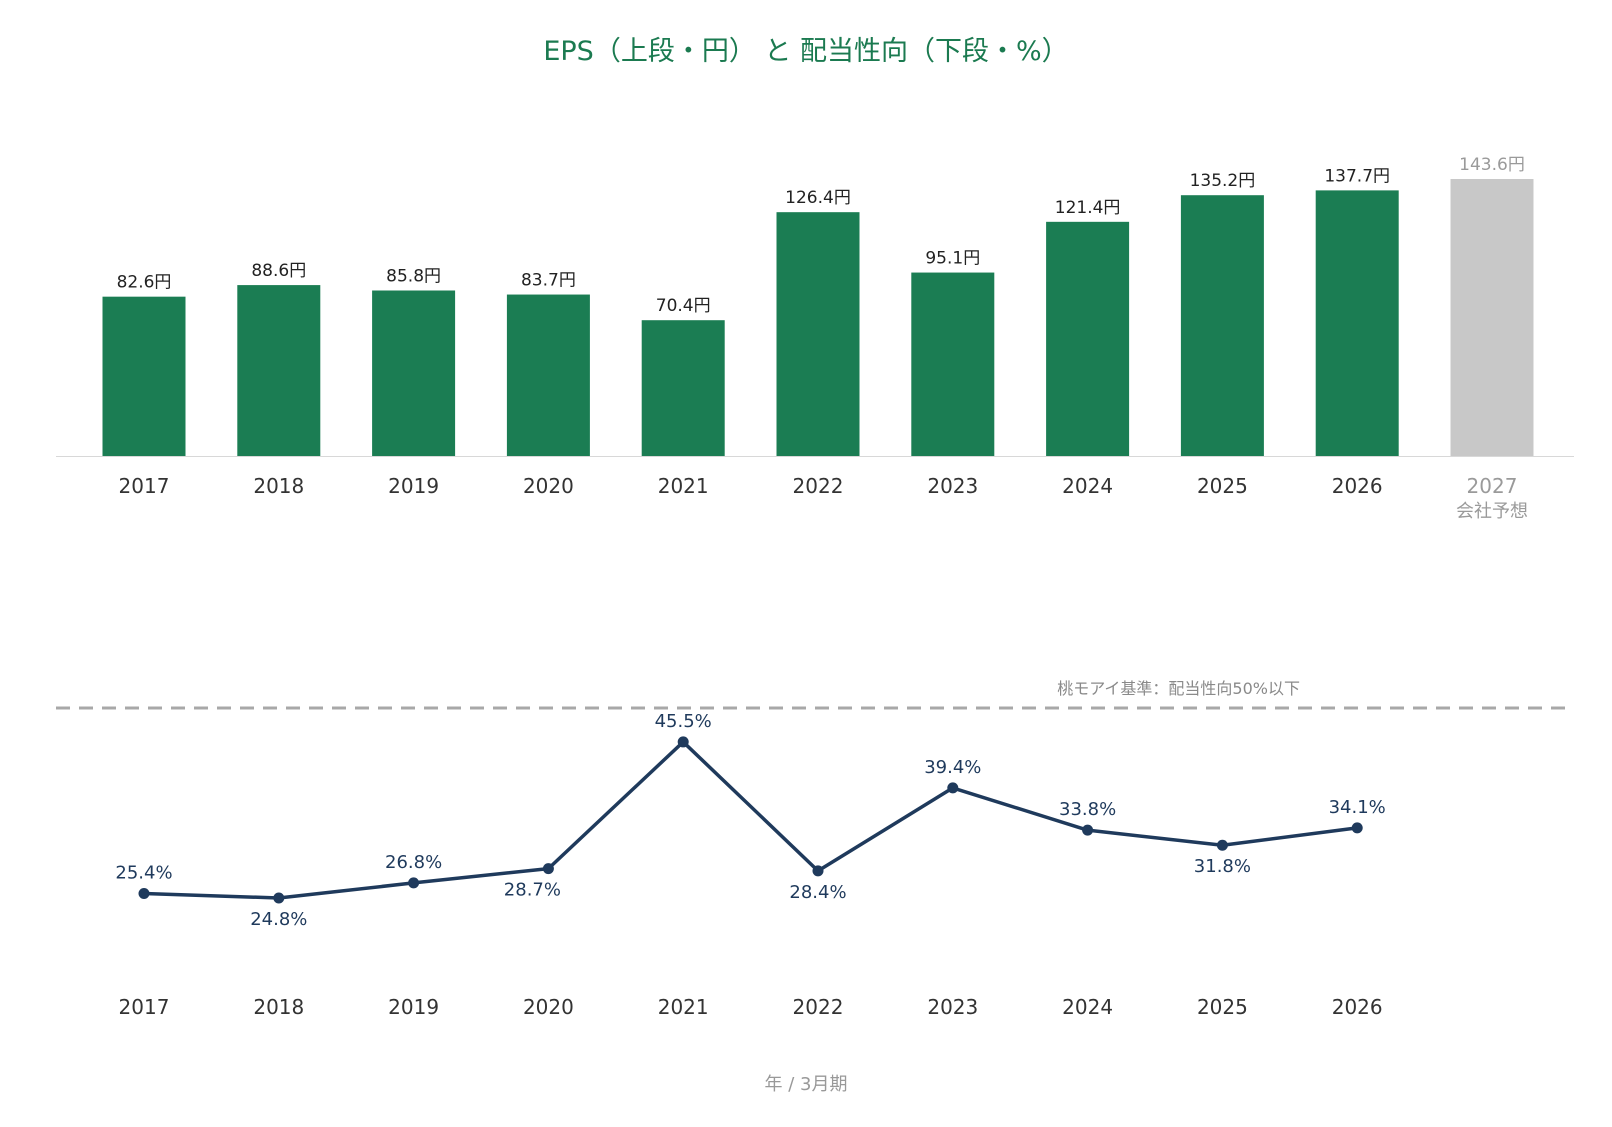  I want to click on payout-x-tick-label: 2018, so click(278, 1007).